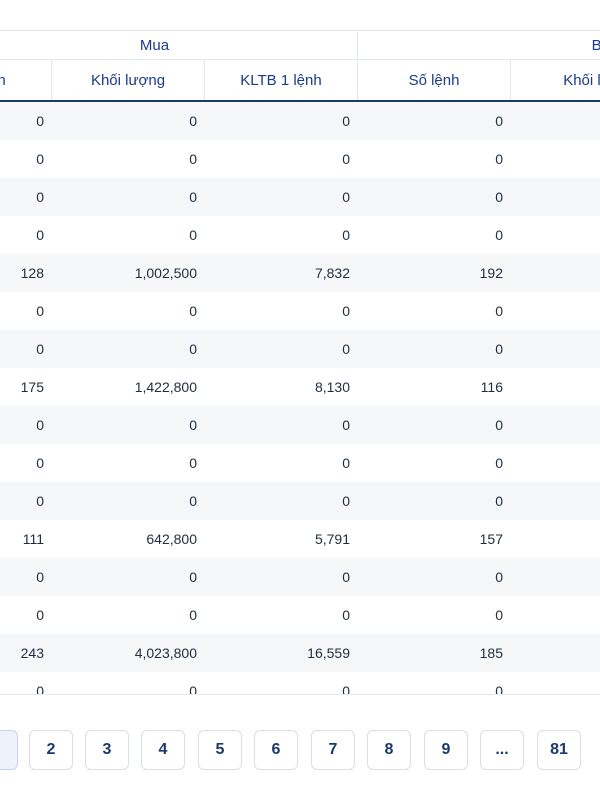 The width and height of the screenshot is (600, 800). Describe the element at coordinates (165, 273) in the screenshot. I see `buy-volume-cell: 1,002,500` at that location.